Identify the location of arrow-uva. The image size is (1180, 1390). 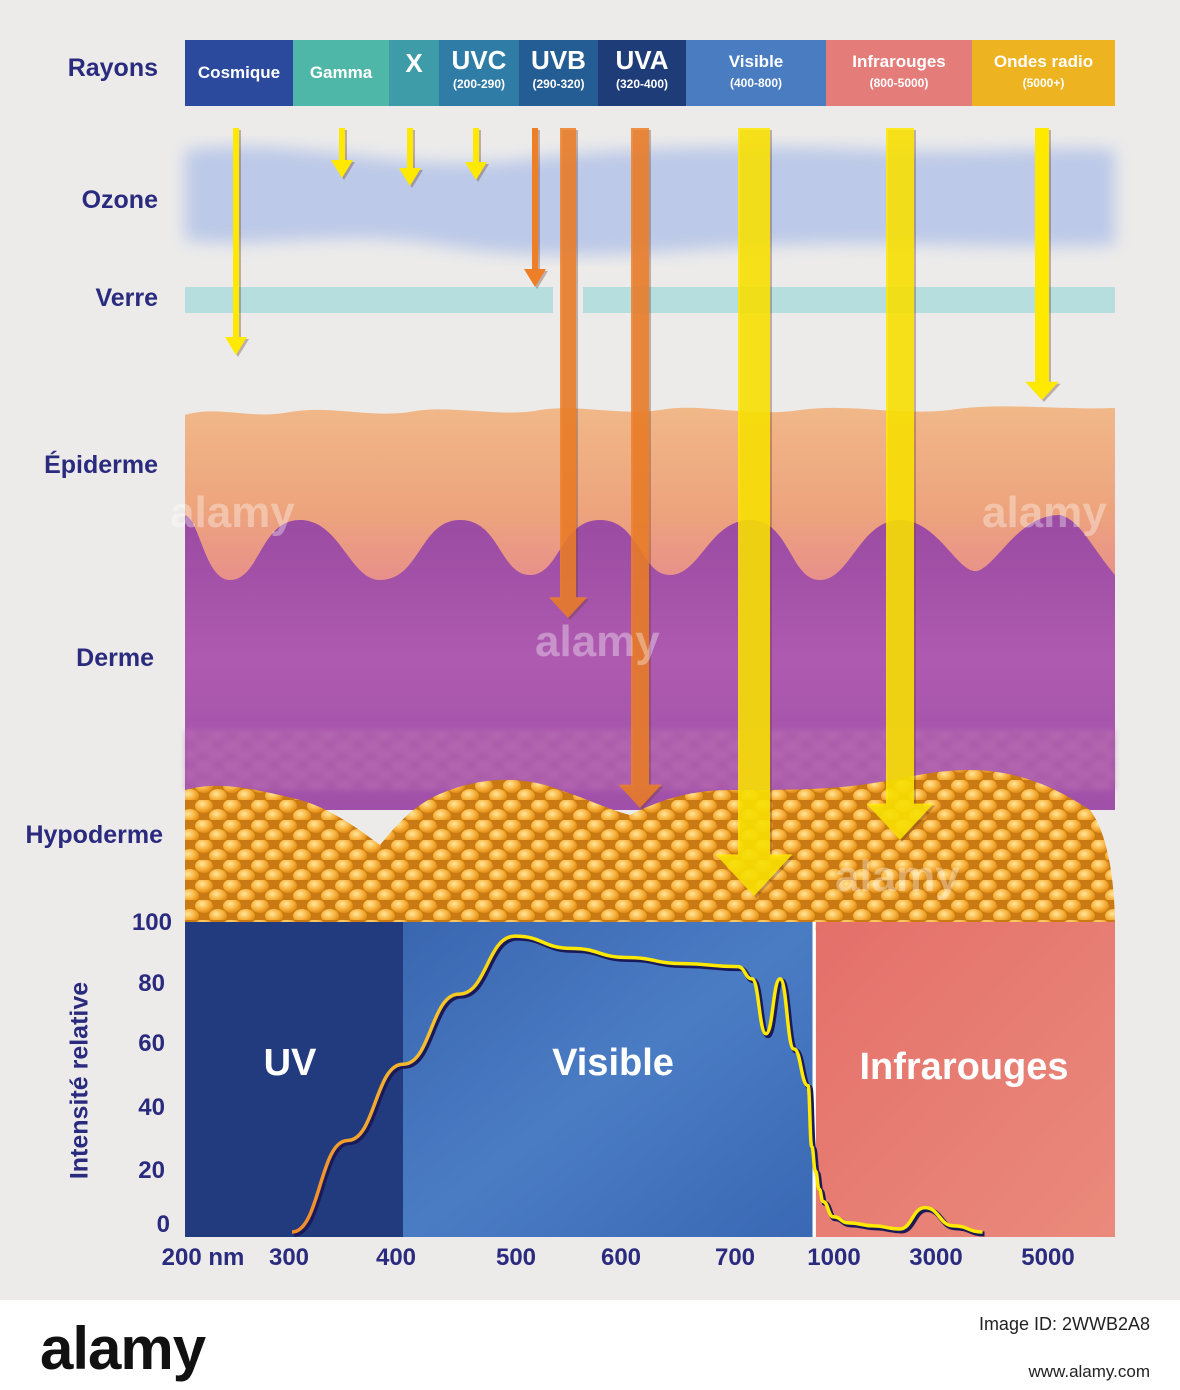
(640, 468).